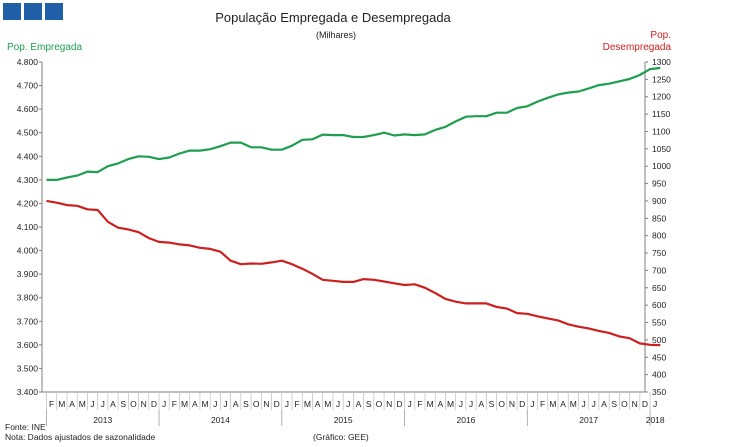  Describe the element at coordinates (25, 427) in the screenshot. I see `footer-source: Fonte: INE` at that location.